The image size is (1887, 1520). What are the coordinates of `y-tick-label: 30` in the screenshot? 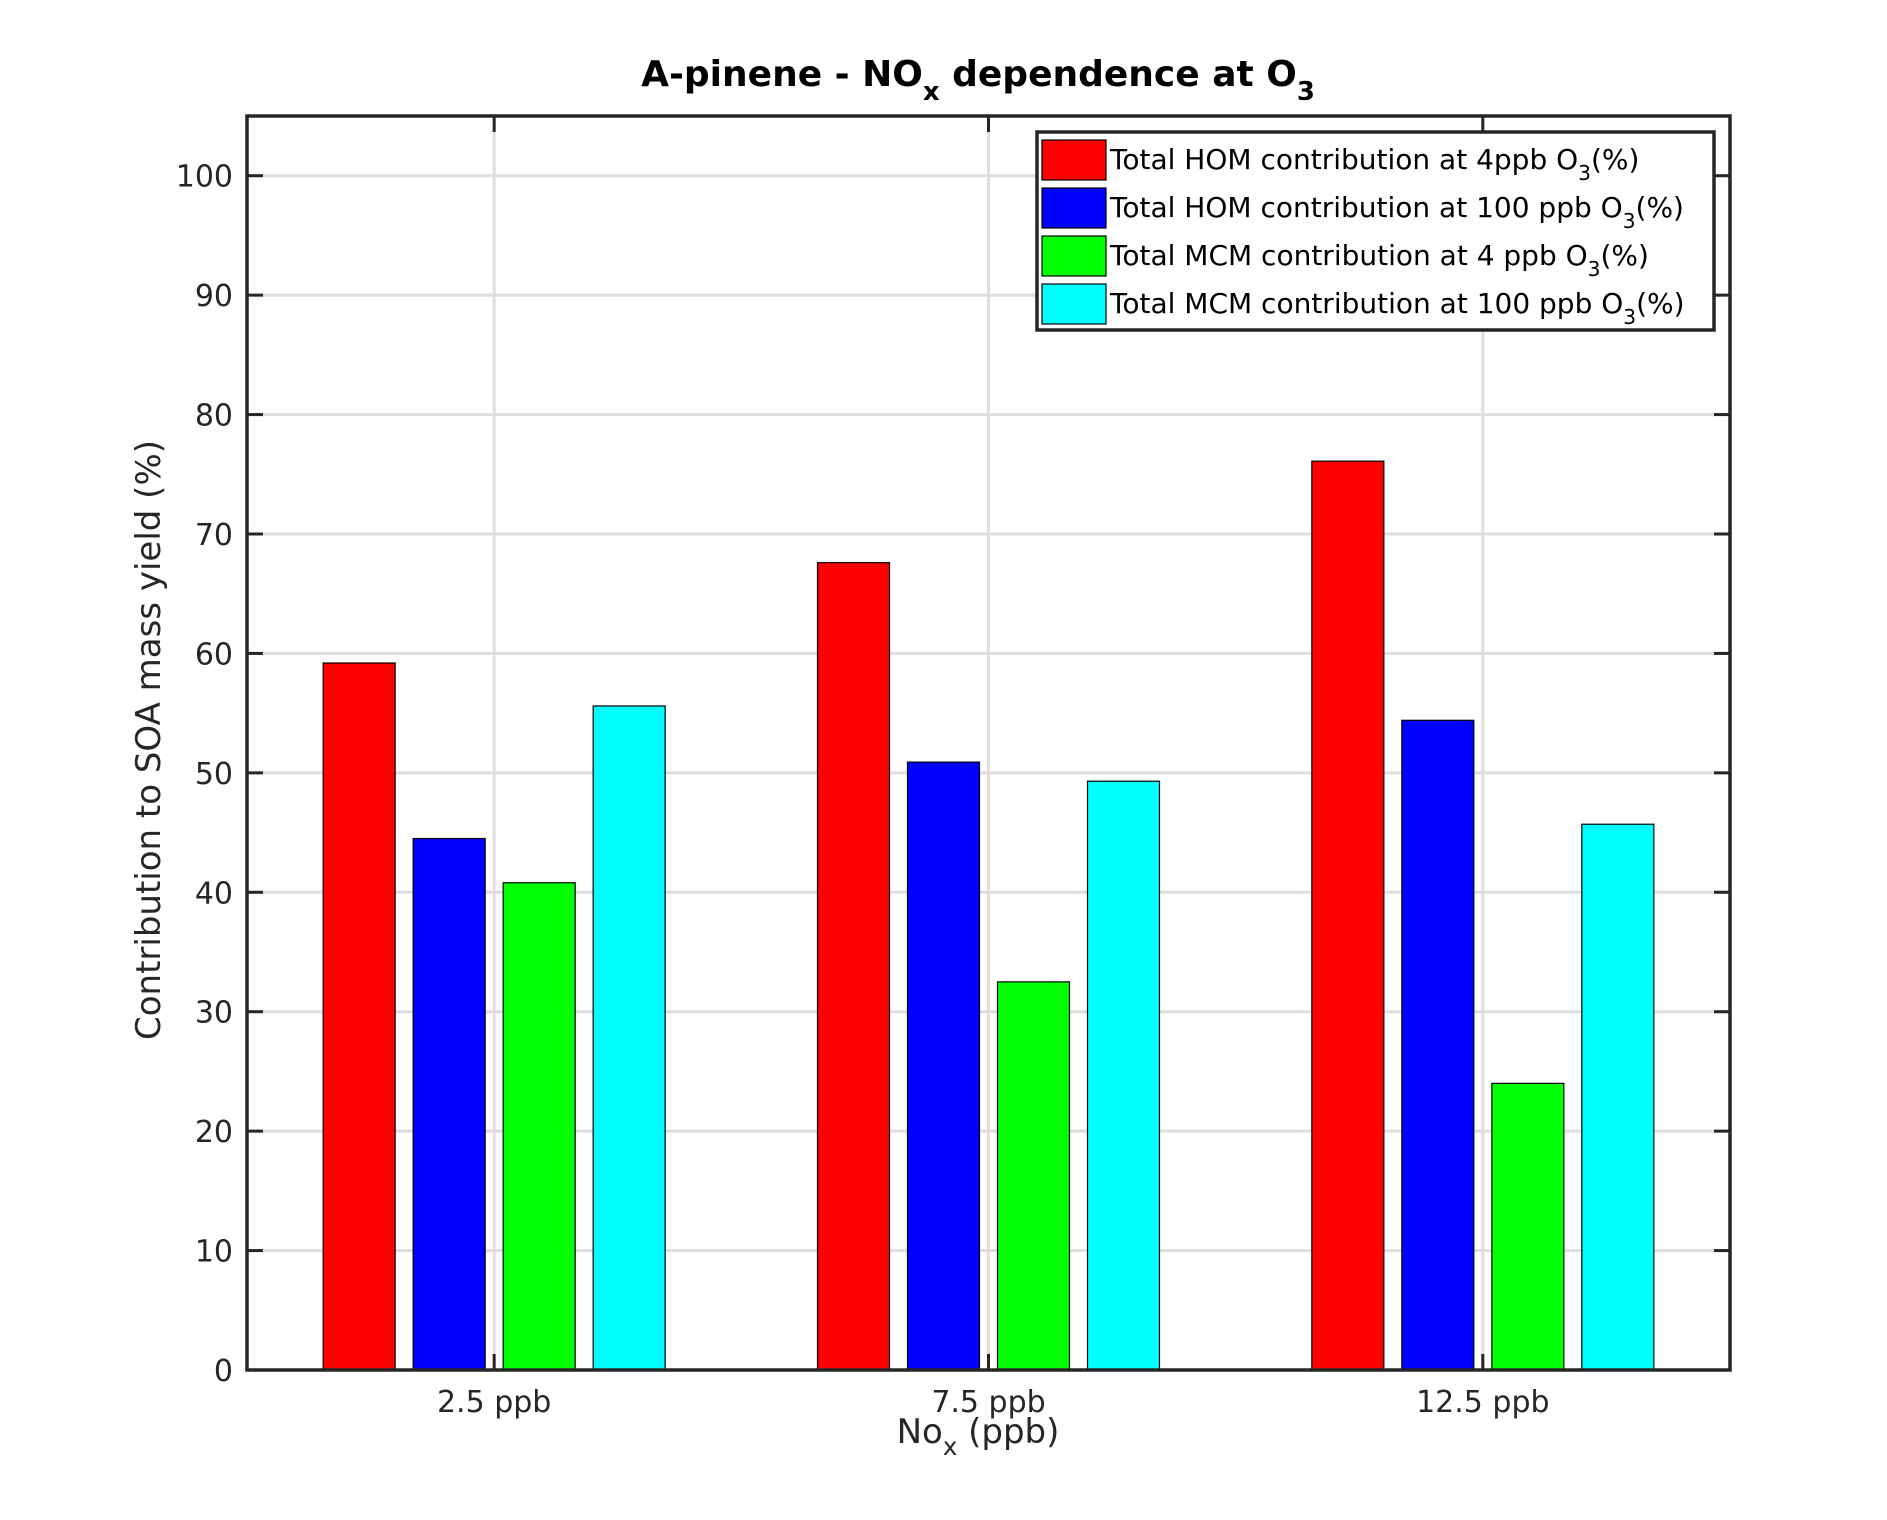 It's located at (214, 1013).